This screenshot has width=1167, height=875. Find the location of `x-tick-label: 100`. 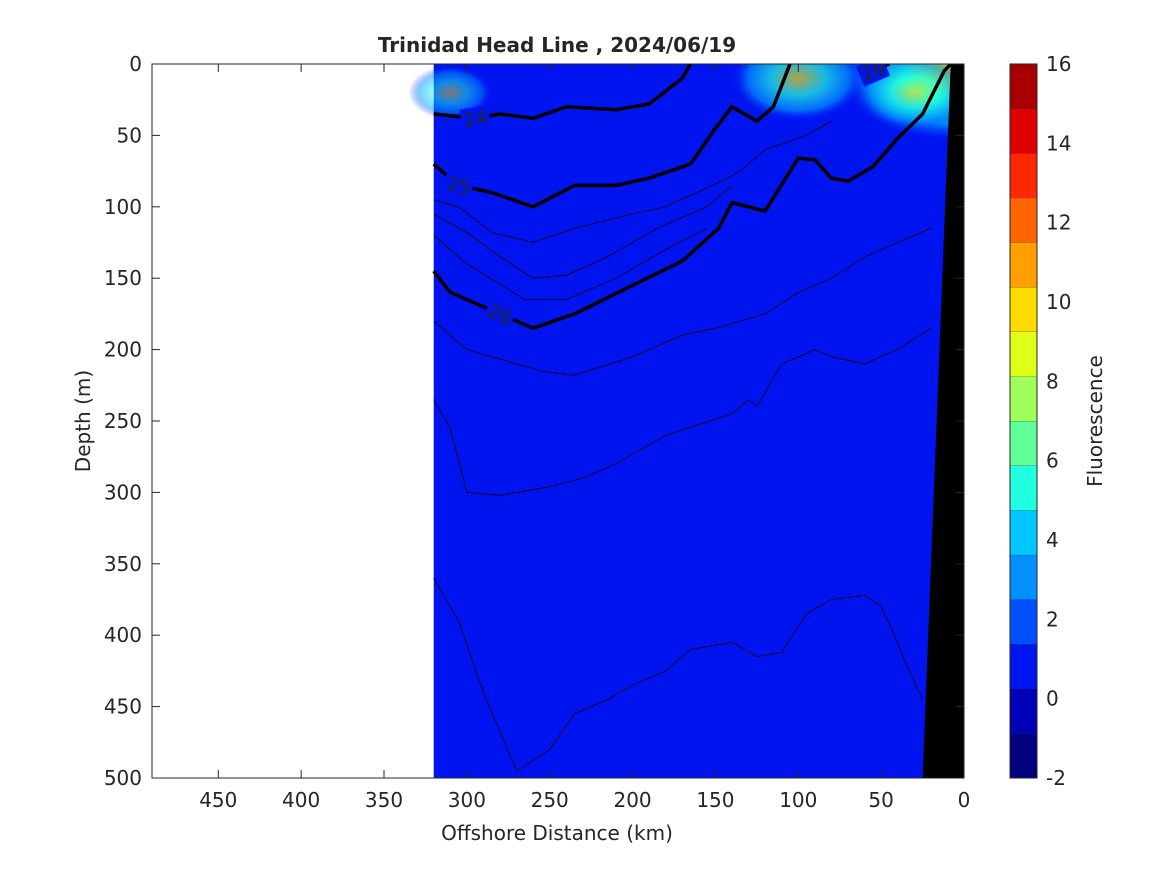

x-tick-label: 100 is located at coordinates (798, 800).